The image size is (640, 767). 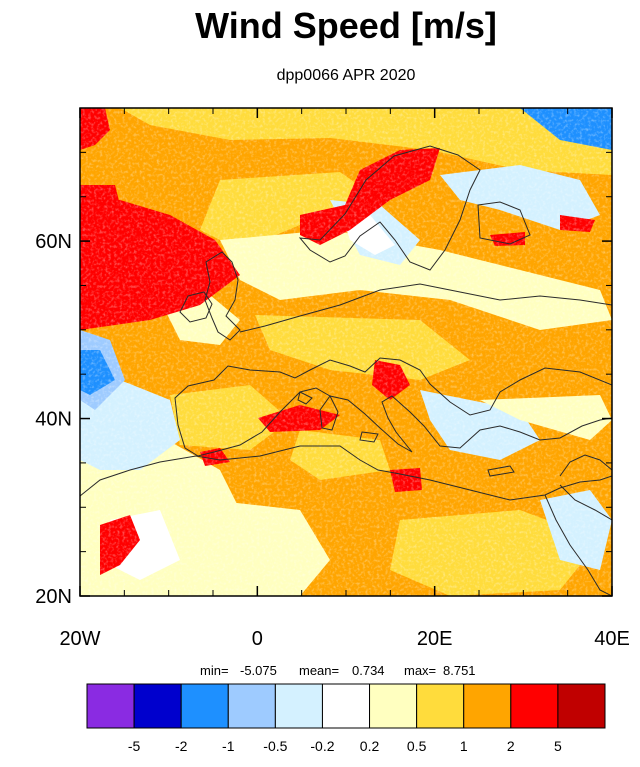 What do you see at coordinates (53, 242) in the screenshot?
I see `lat-tick-label: 60N` at bounding box center [53, 242].